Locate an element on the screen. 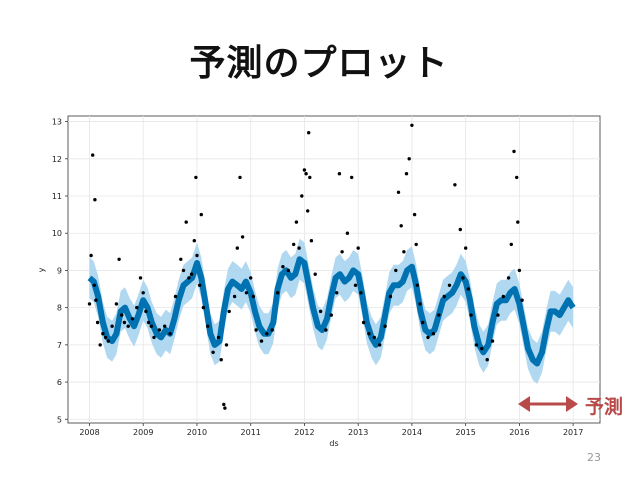  x-tick-label: 2008 is located at coordinates (89, 432).